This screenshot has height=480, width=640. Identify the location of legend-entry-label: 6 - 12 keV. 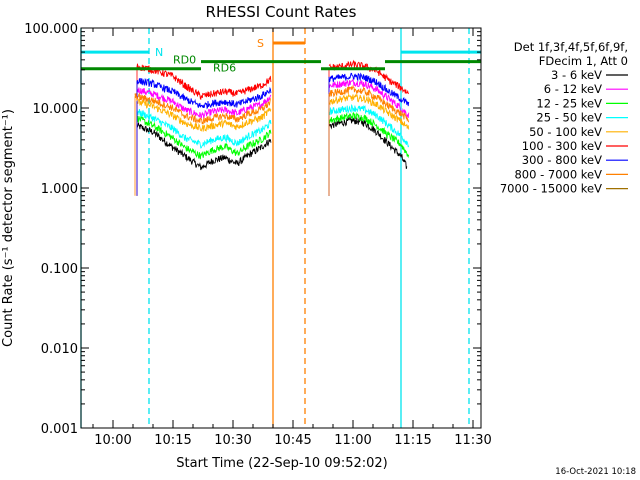
(573, 89).